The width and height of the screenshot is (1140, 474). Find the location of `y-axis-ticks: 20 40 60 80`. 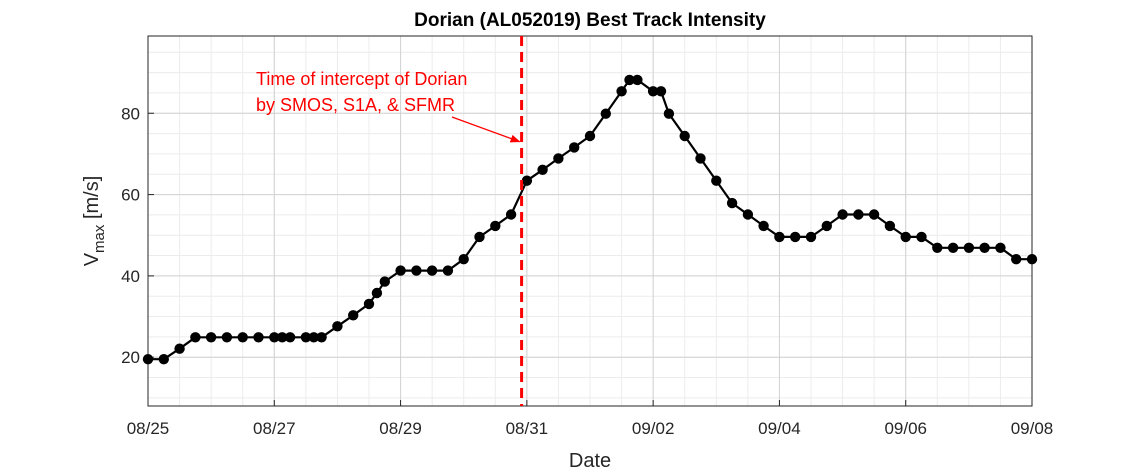

y-axis-ticks: 20 40 60 80 is located at coordinates (137, 235).